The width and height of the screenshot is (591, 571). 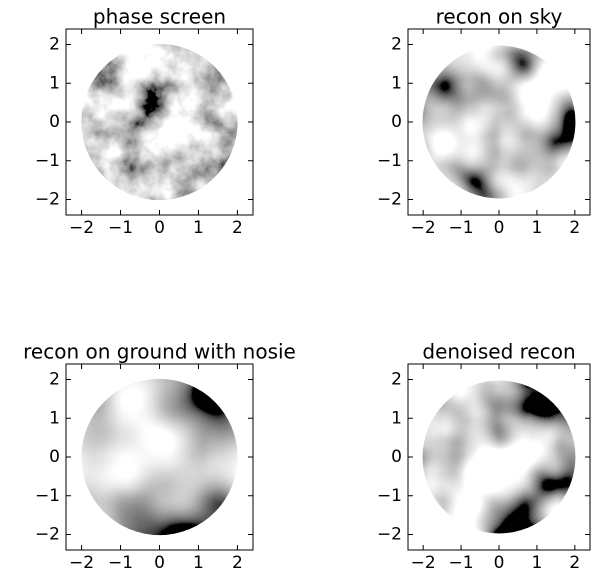 I want to click on chart-title: phase screen, so click(x=159, y=17).